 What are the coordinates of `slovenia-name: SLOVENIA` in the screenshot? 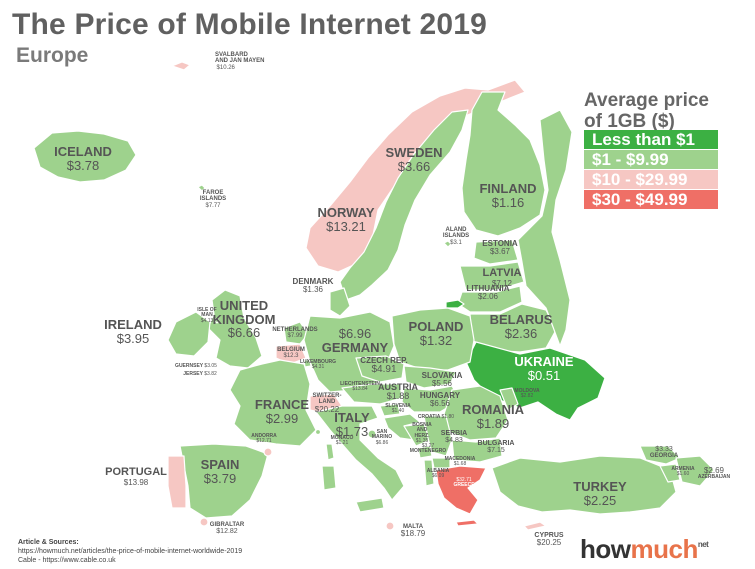 It's located at (398, 406).